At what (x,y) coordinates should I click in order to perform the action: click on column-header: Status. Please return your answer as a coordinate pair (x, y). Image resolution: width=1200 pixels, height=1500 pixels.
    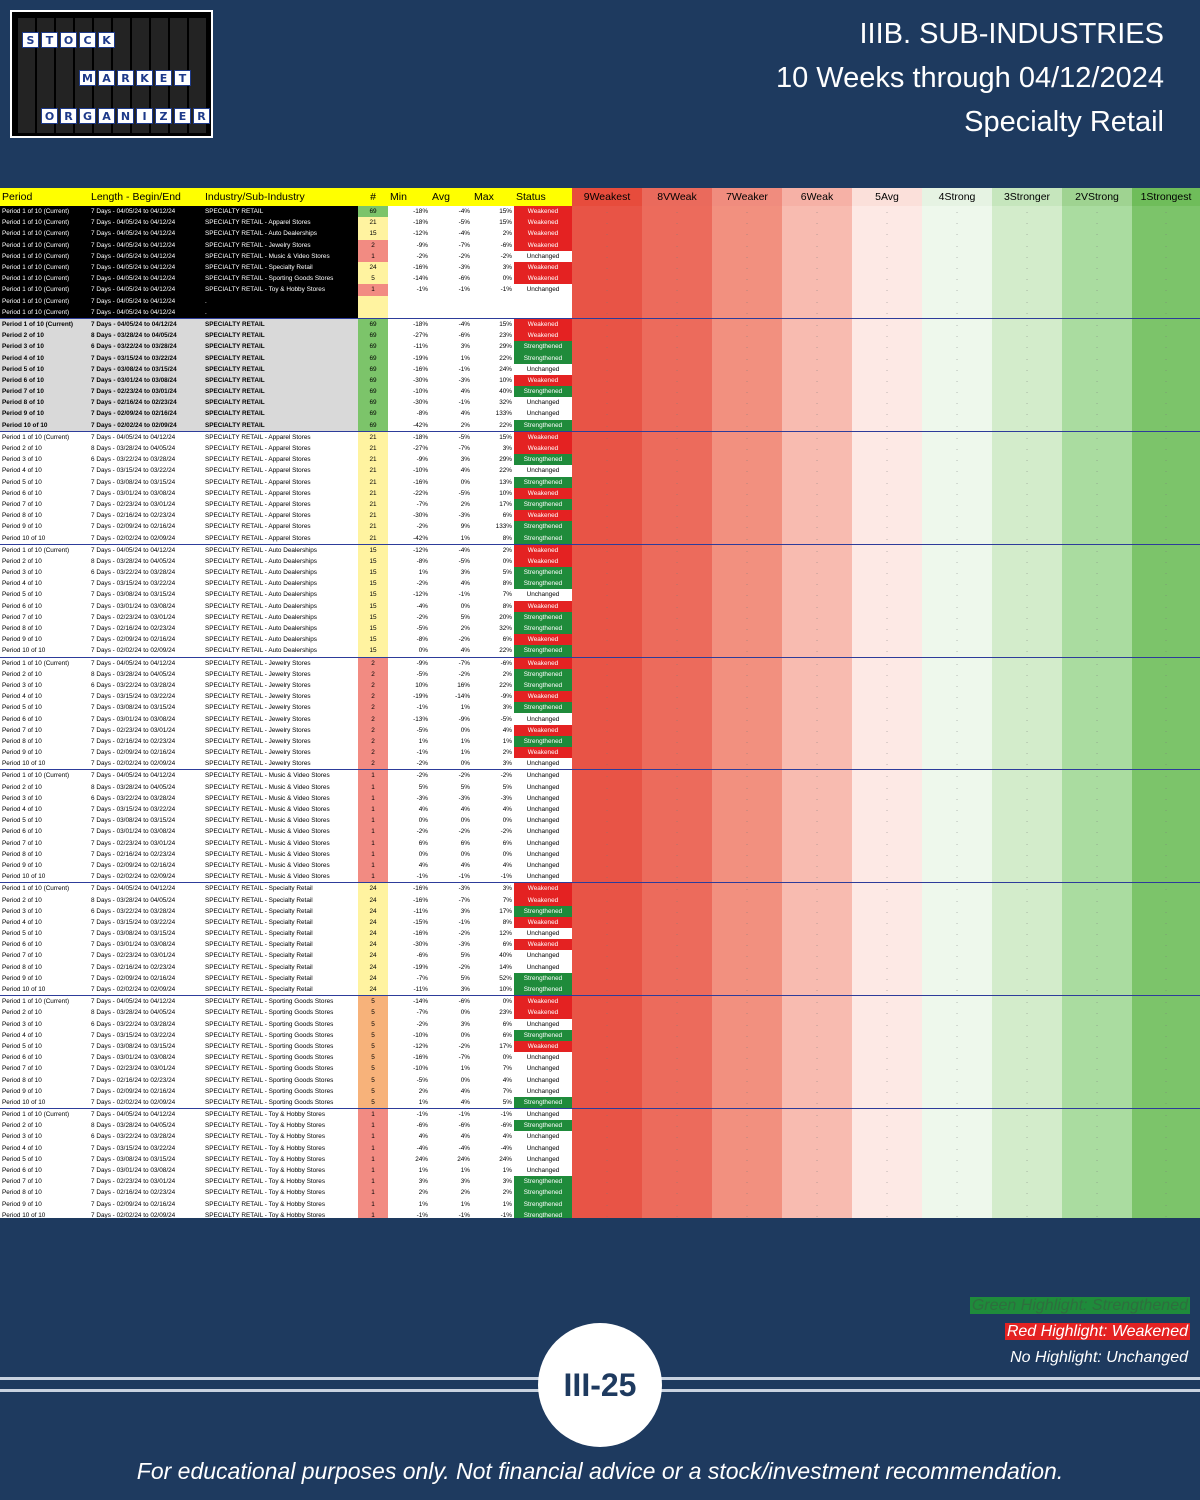
    Looking at the image, I should click on (543, 197).